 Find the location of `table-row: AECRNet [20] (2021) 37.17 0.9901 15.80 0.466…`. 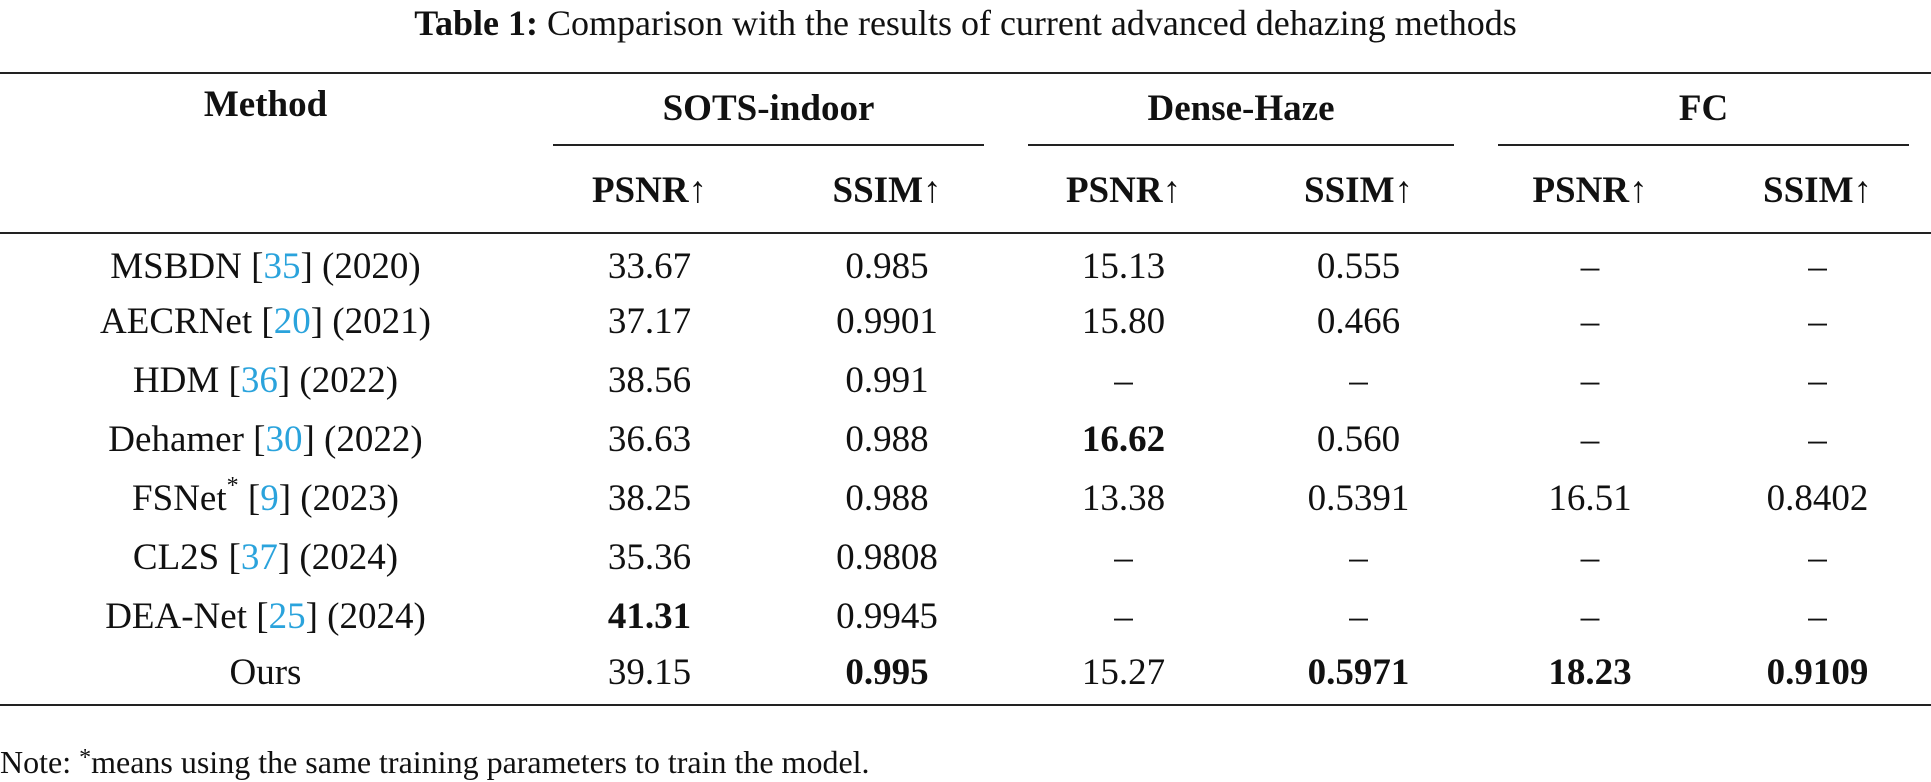

table-row: AECRNet [20] (2021) 37.17 0.9901 15.80 0.466… is located at coordinates (965, 321).